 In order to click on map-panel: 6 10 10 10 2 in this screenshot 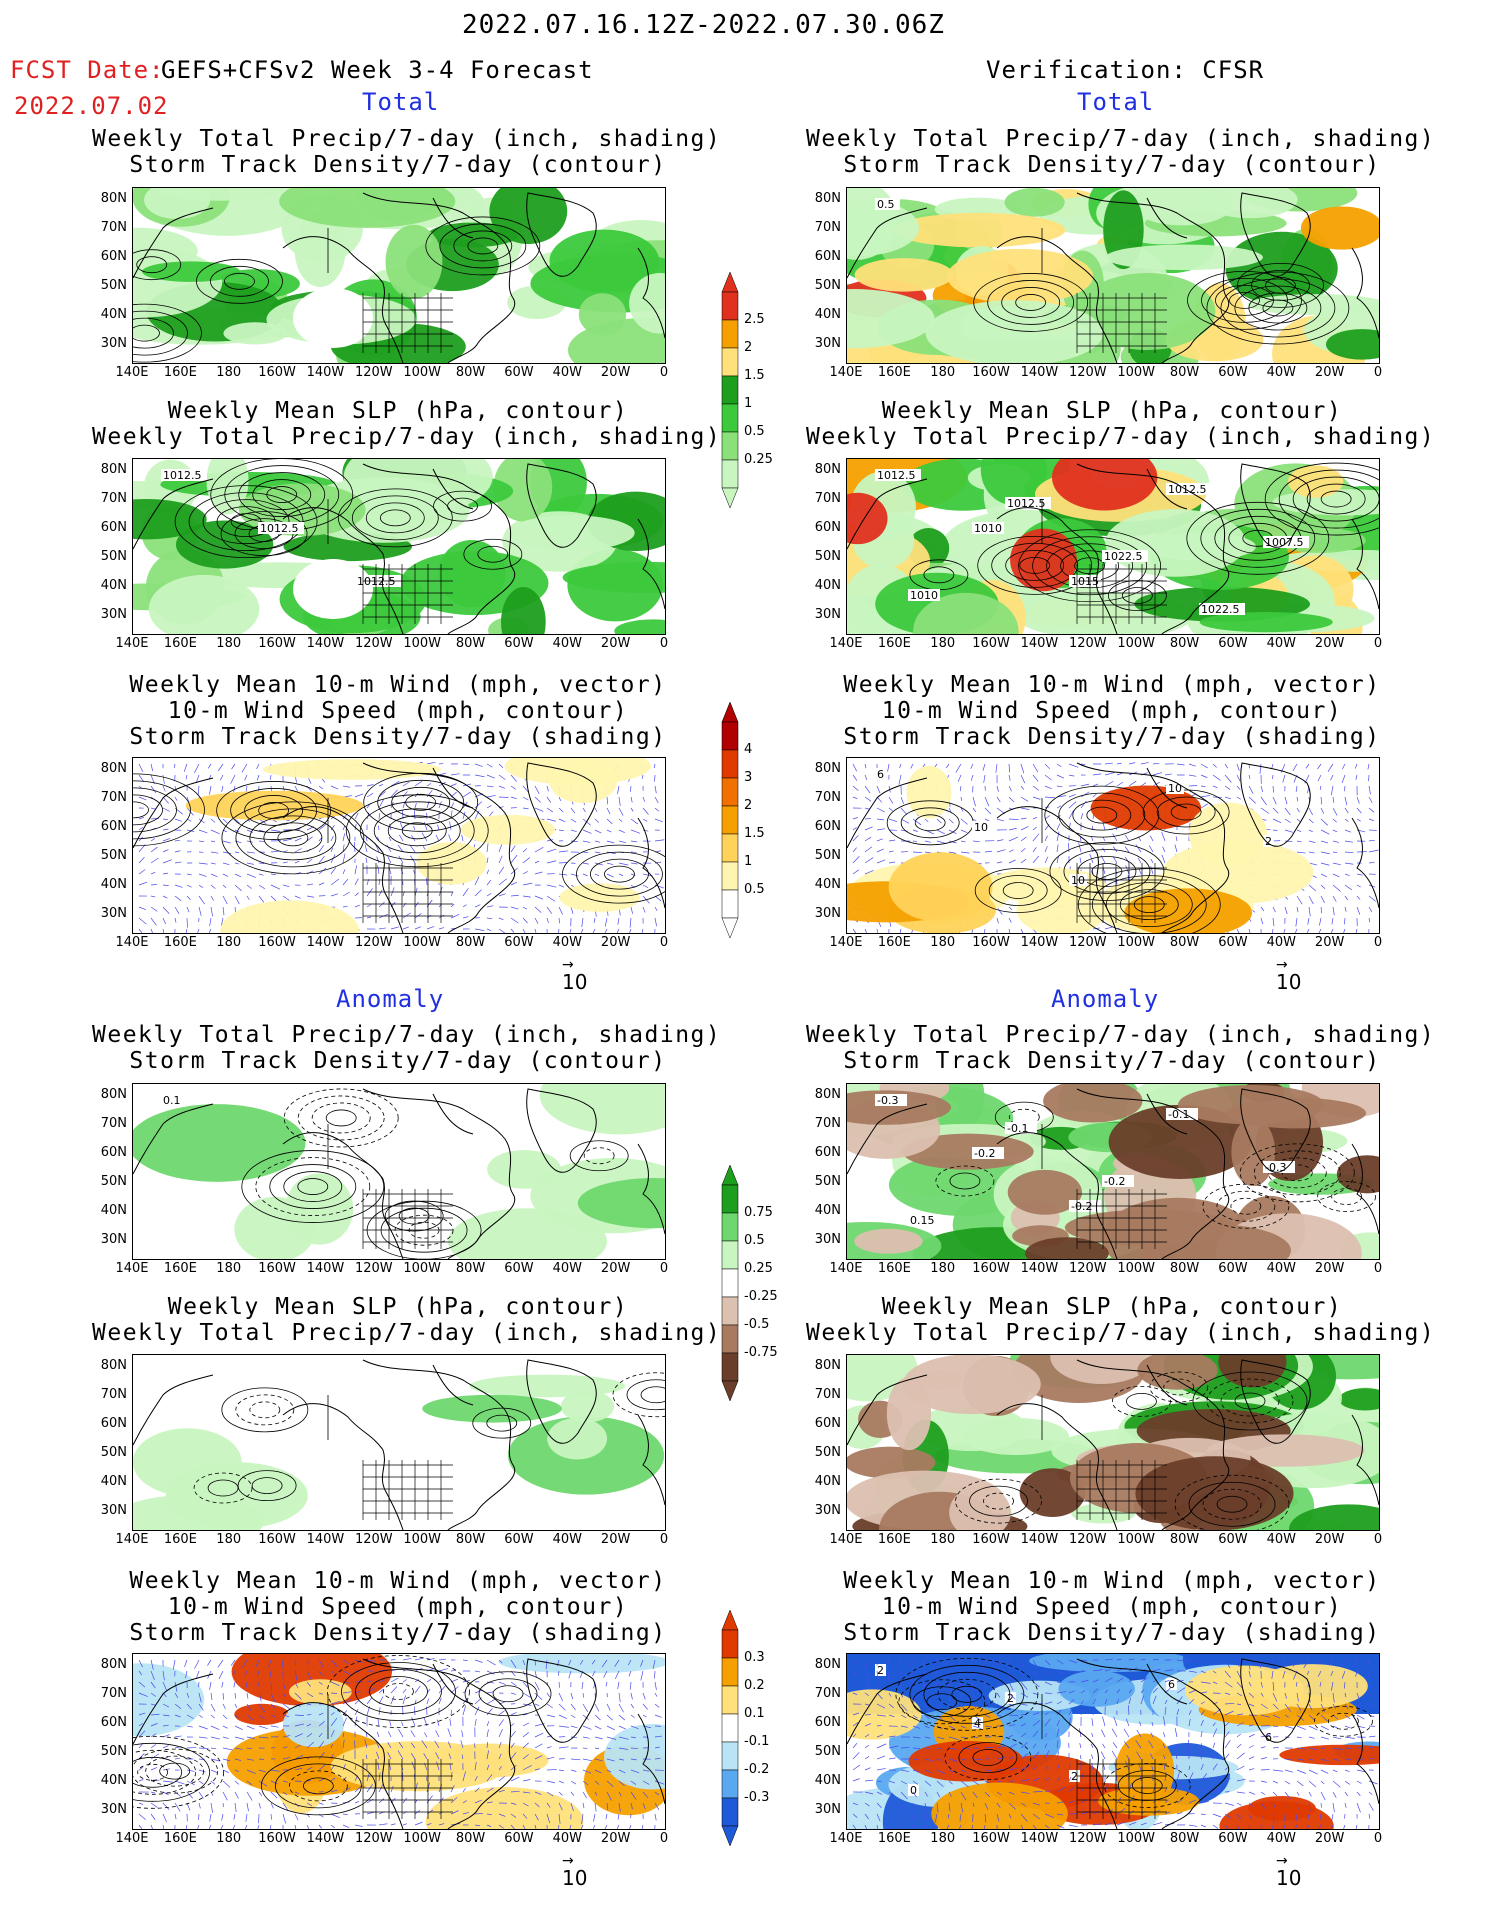, I will do `click(1113, 845)`.